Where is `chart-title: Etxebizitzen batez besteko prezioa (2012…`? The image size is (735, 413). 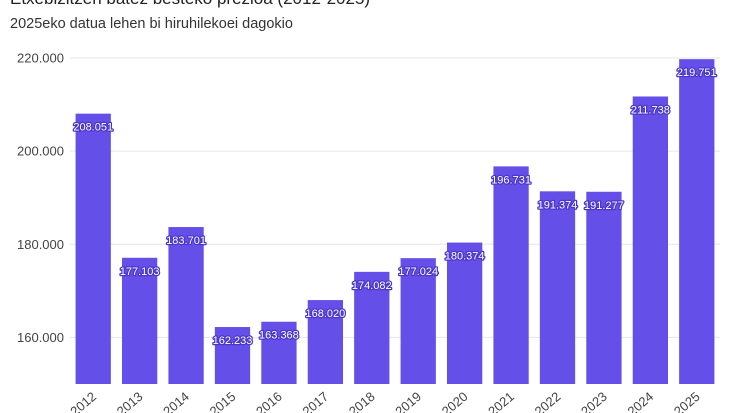 chart-title: Etxebizitzen batez besteko prezioa (2012… is located at coordinates (190, 4).